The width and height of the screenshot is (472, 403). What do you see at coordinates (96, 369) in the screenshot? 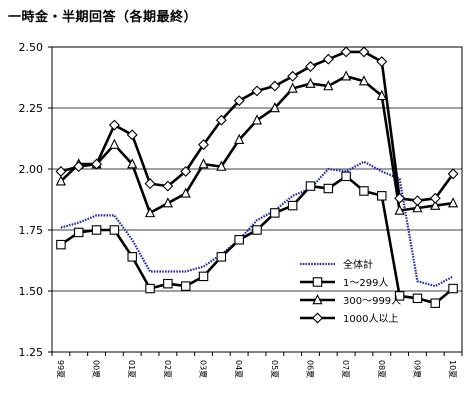
I see `x-tick-label-1: 00夏` at bounding box center [96, 369].